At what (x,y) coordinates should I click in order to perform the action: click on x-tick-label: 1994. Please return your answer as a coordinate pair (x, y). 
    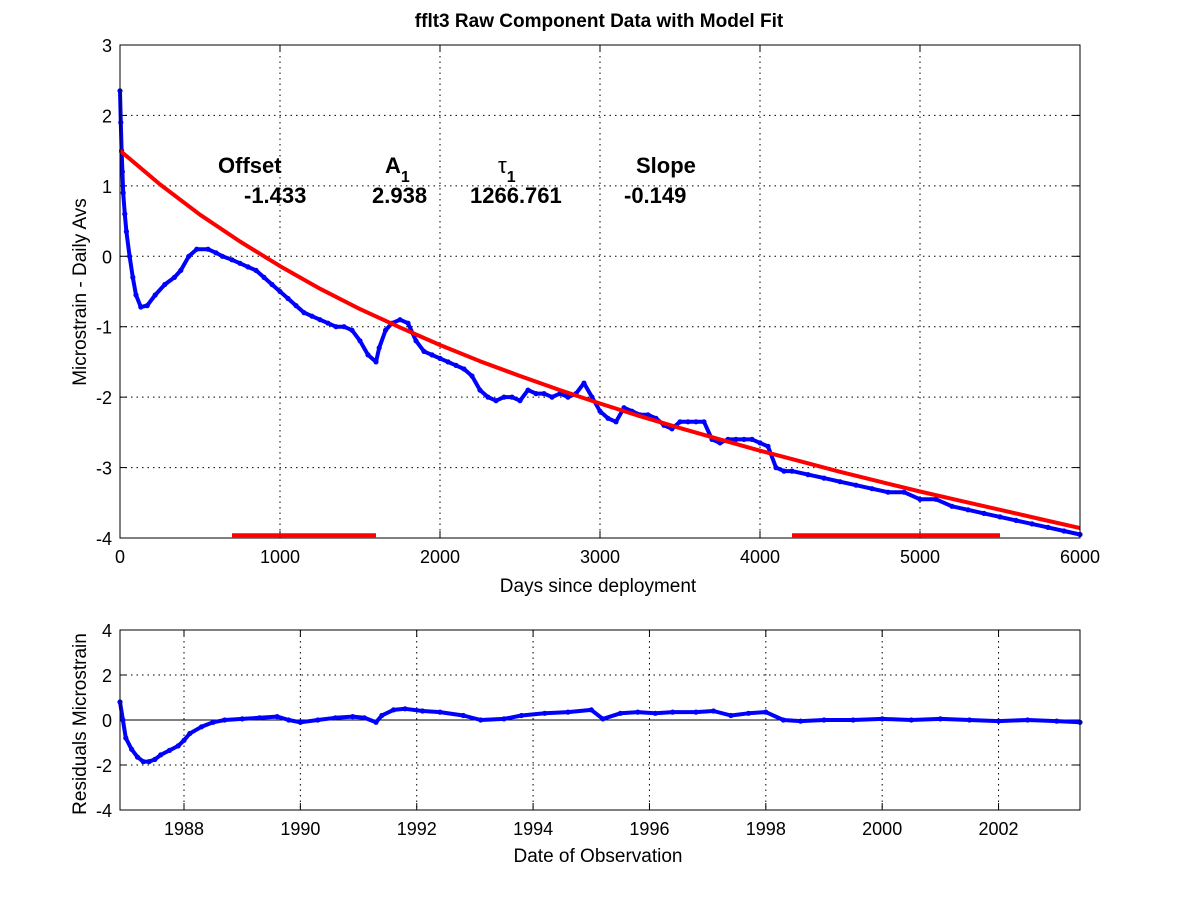
    Looking at the image, I should click on (533, 829).